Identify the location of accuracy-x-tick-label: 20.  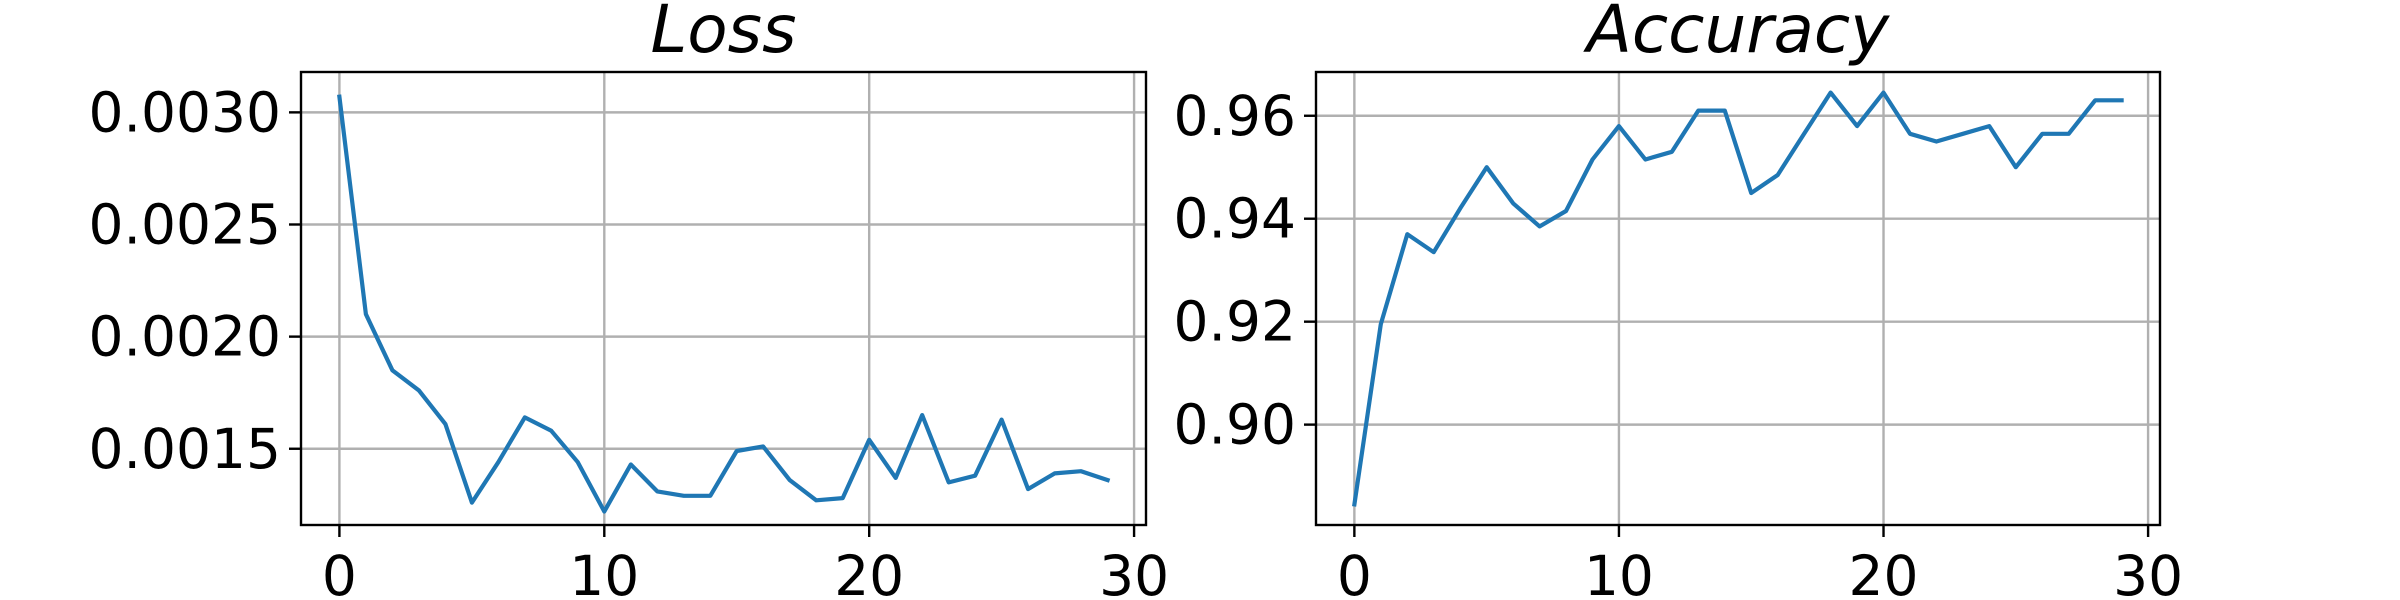
(1884, 572).